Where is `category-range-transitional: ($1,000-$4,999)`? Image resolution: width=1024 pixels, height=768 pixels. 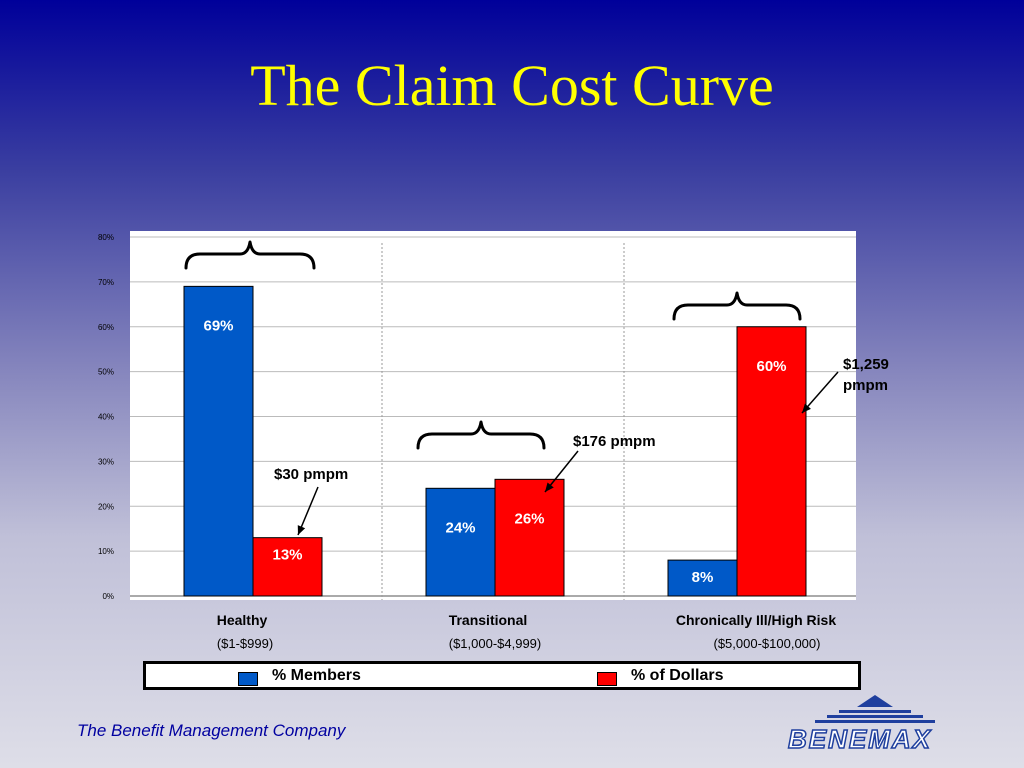
category-range-transitional: ($1,000-$4,999) is located at coordinates (495, 643).